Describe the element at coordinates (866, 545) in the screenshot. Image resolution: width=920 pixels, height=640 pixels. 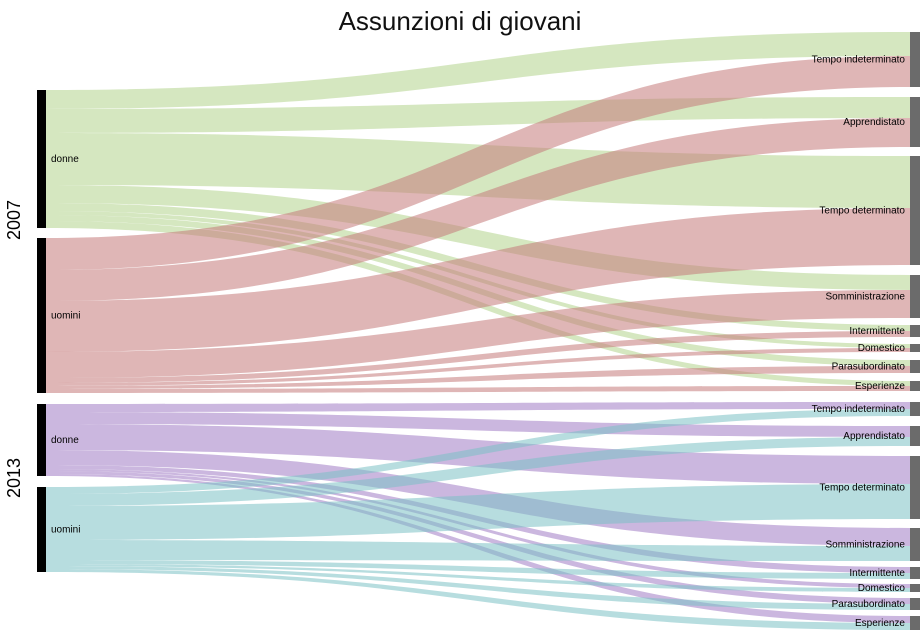
I see `target-label-t13_so: Somministrazione` at that location.